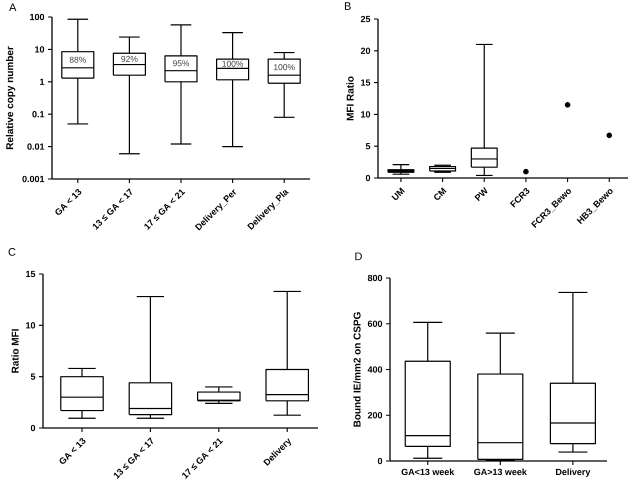 This screenshot has width=633, height=489. I want to click on y-tick-label: 0.01, so click(35, 146).